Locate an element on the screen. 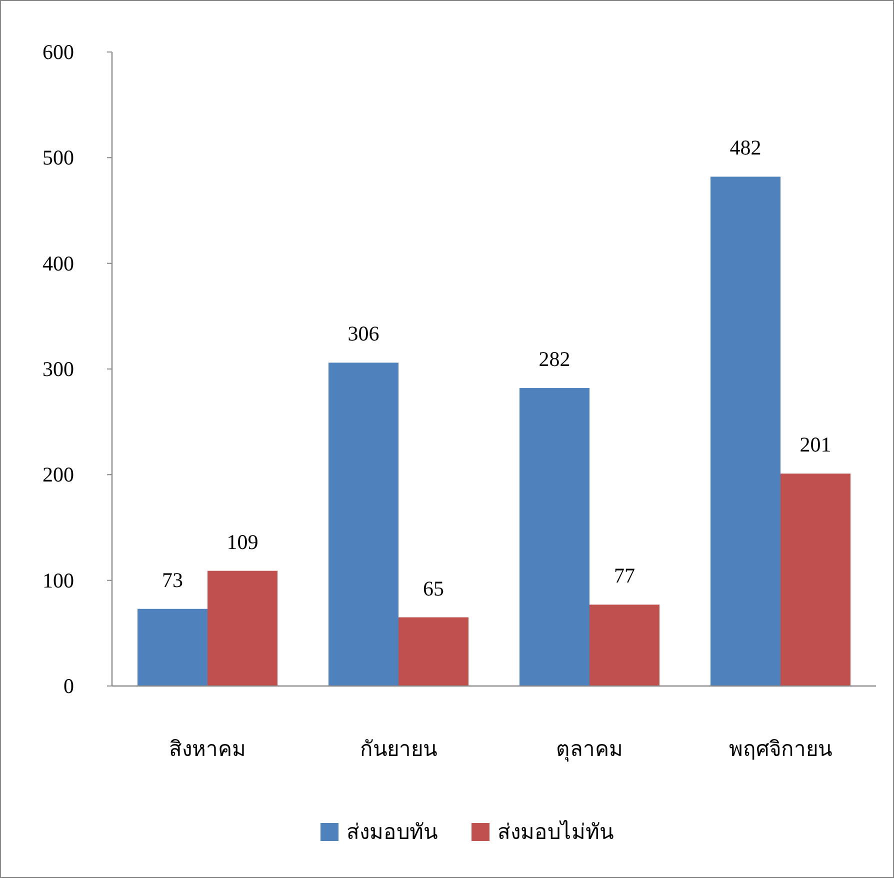  y-tick-label: 600 is located at coordinates (58, 52).